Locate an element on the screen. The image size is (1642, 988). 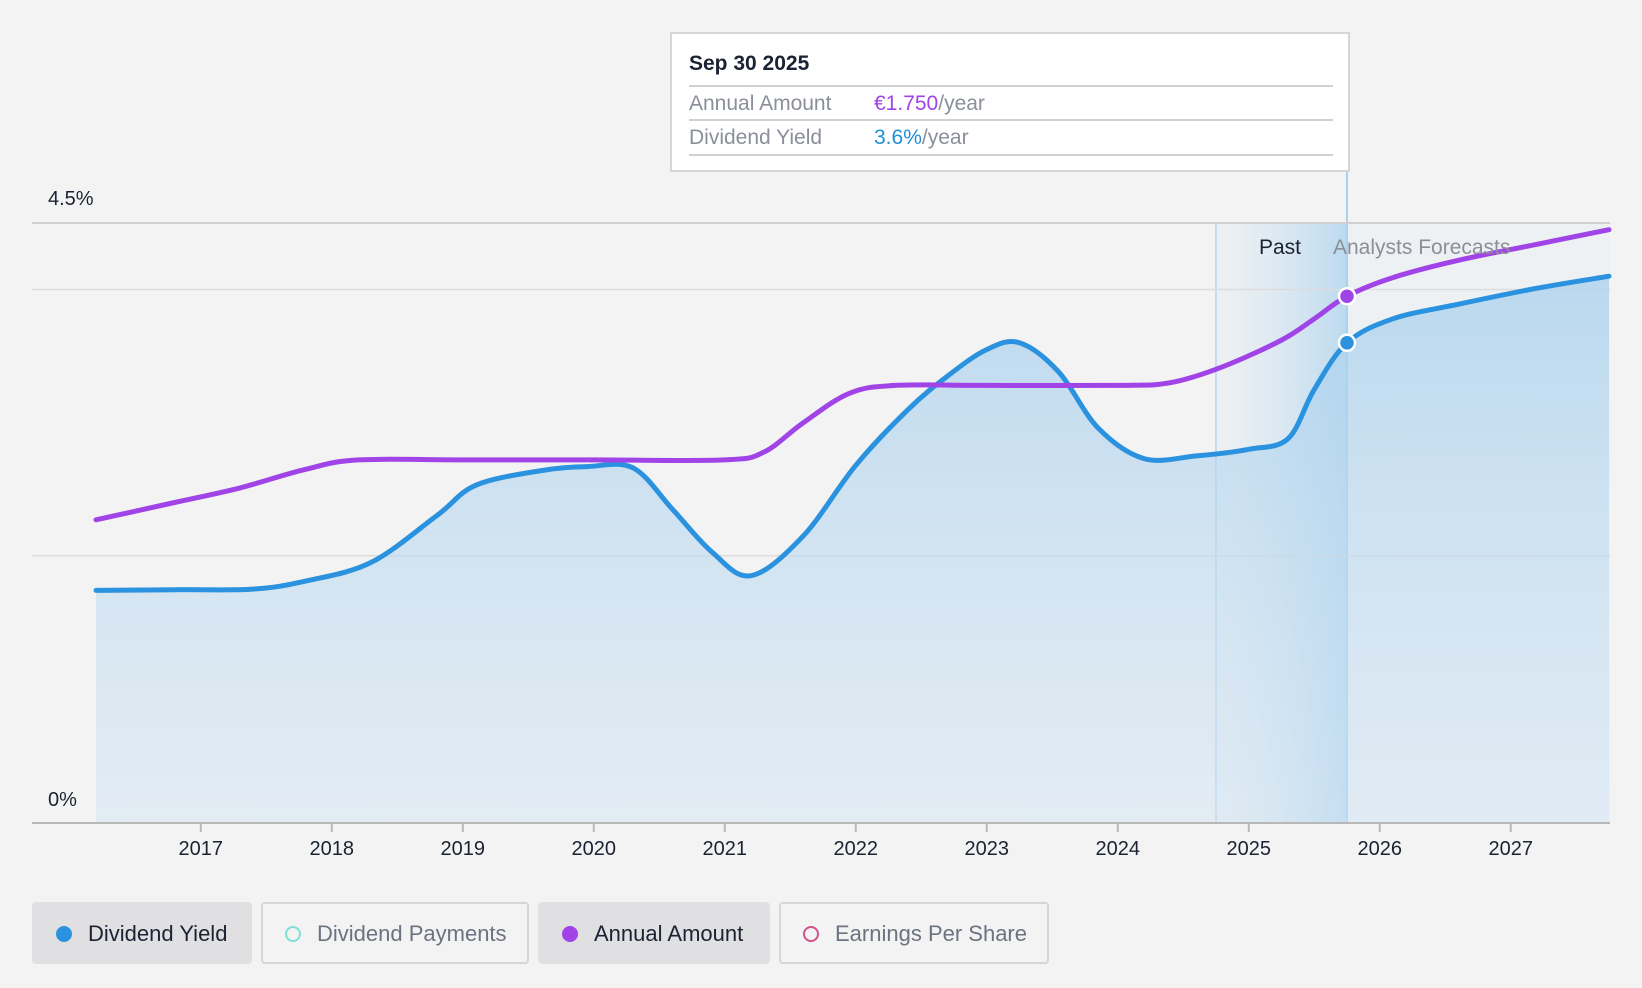
tooltip-dividend-yield-label: Dividend Yield is located at coordinates (756, 137).